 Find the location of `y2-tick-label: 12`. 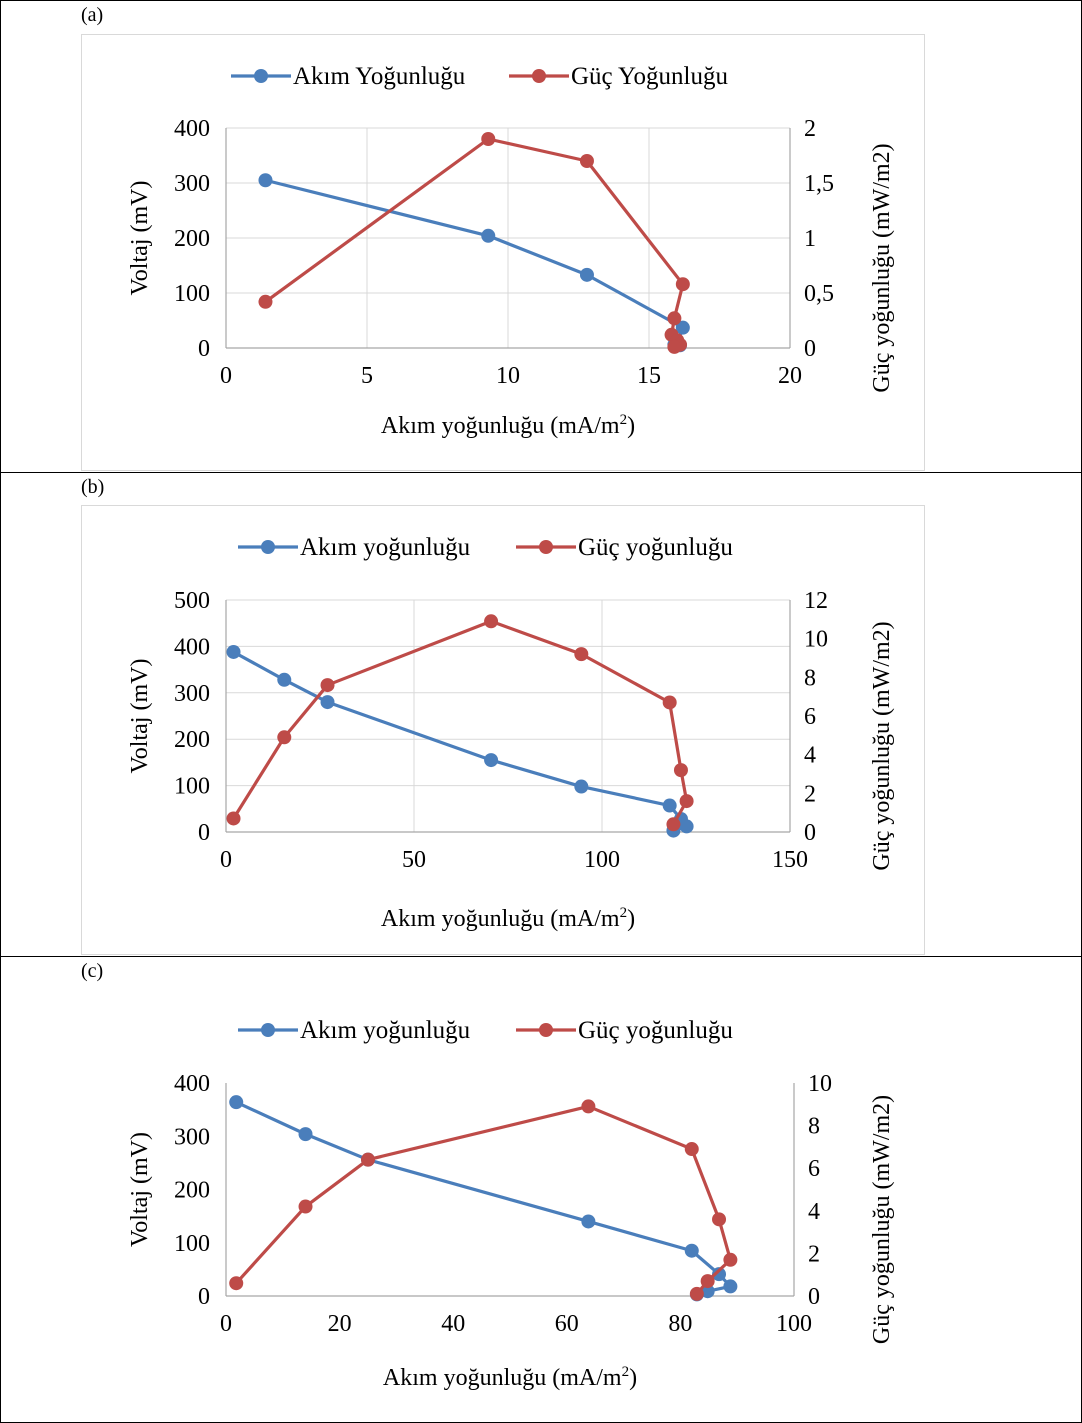

y2-tick-label: 12 is located at coordinates (816, 601).